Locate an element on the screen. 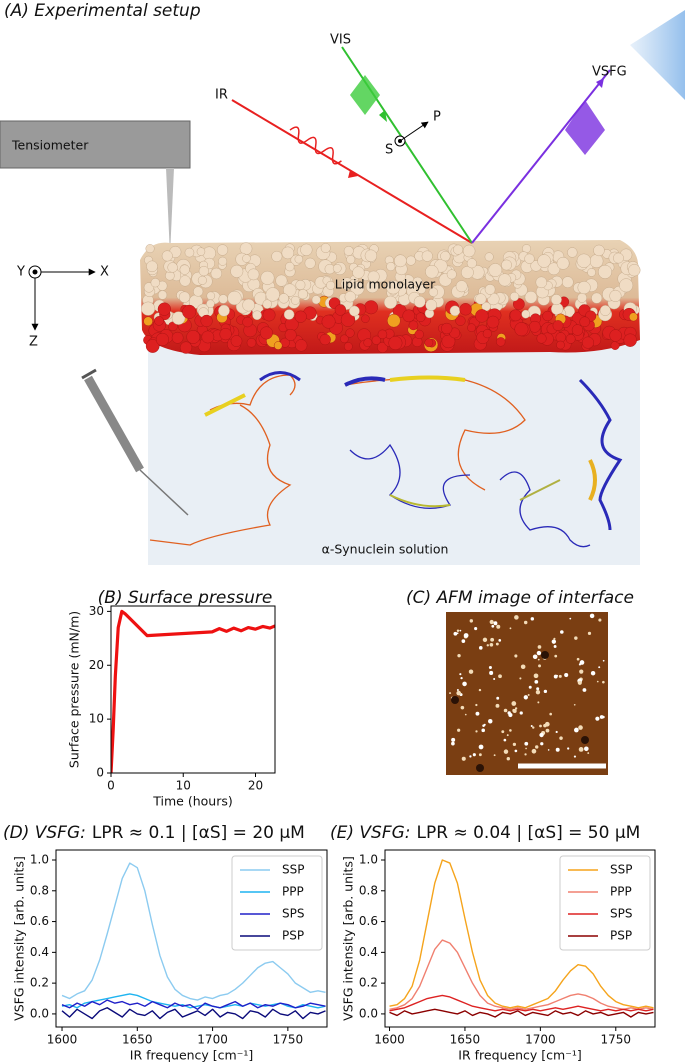 The image size is (685, 1064). vis-beam is located at coordinates (407, 145).